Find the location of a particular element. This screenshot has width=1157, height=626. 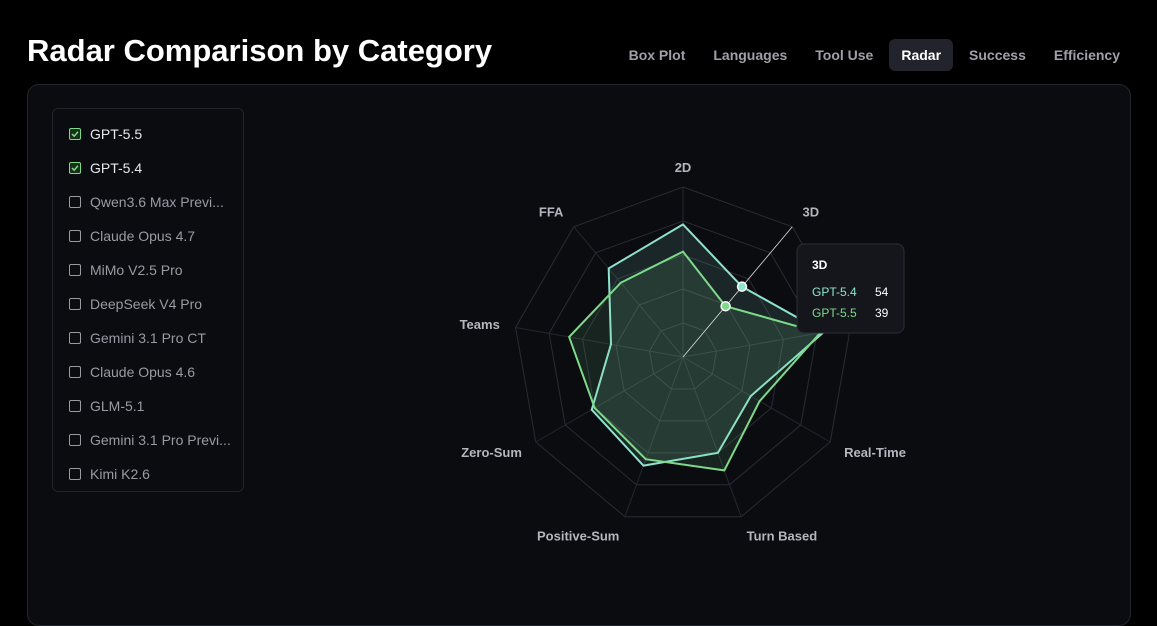

tooltip-title: 3D is located at coordinates (820, 265).